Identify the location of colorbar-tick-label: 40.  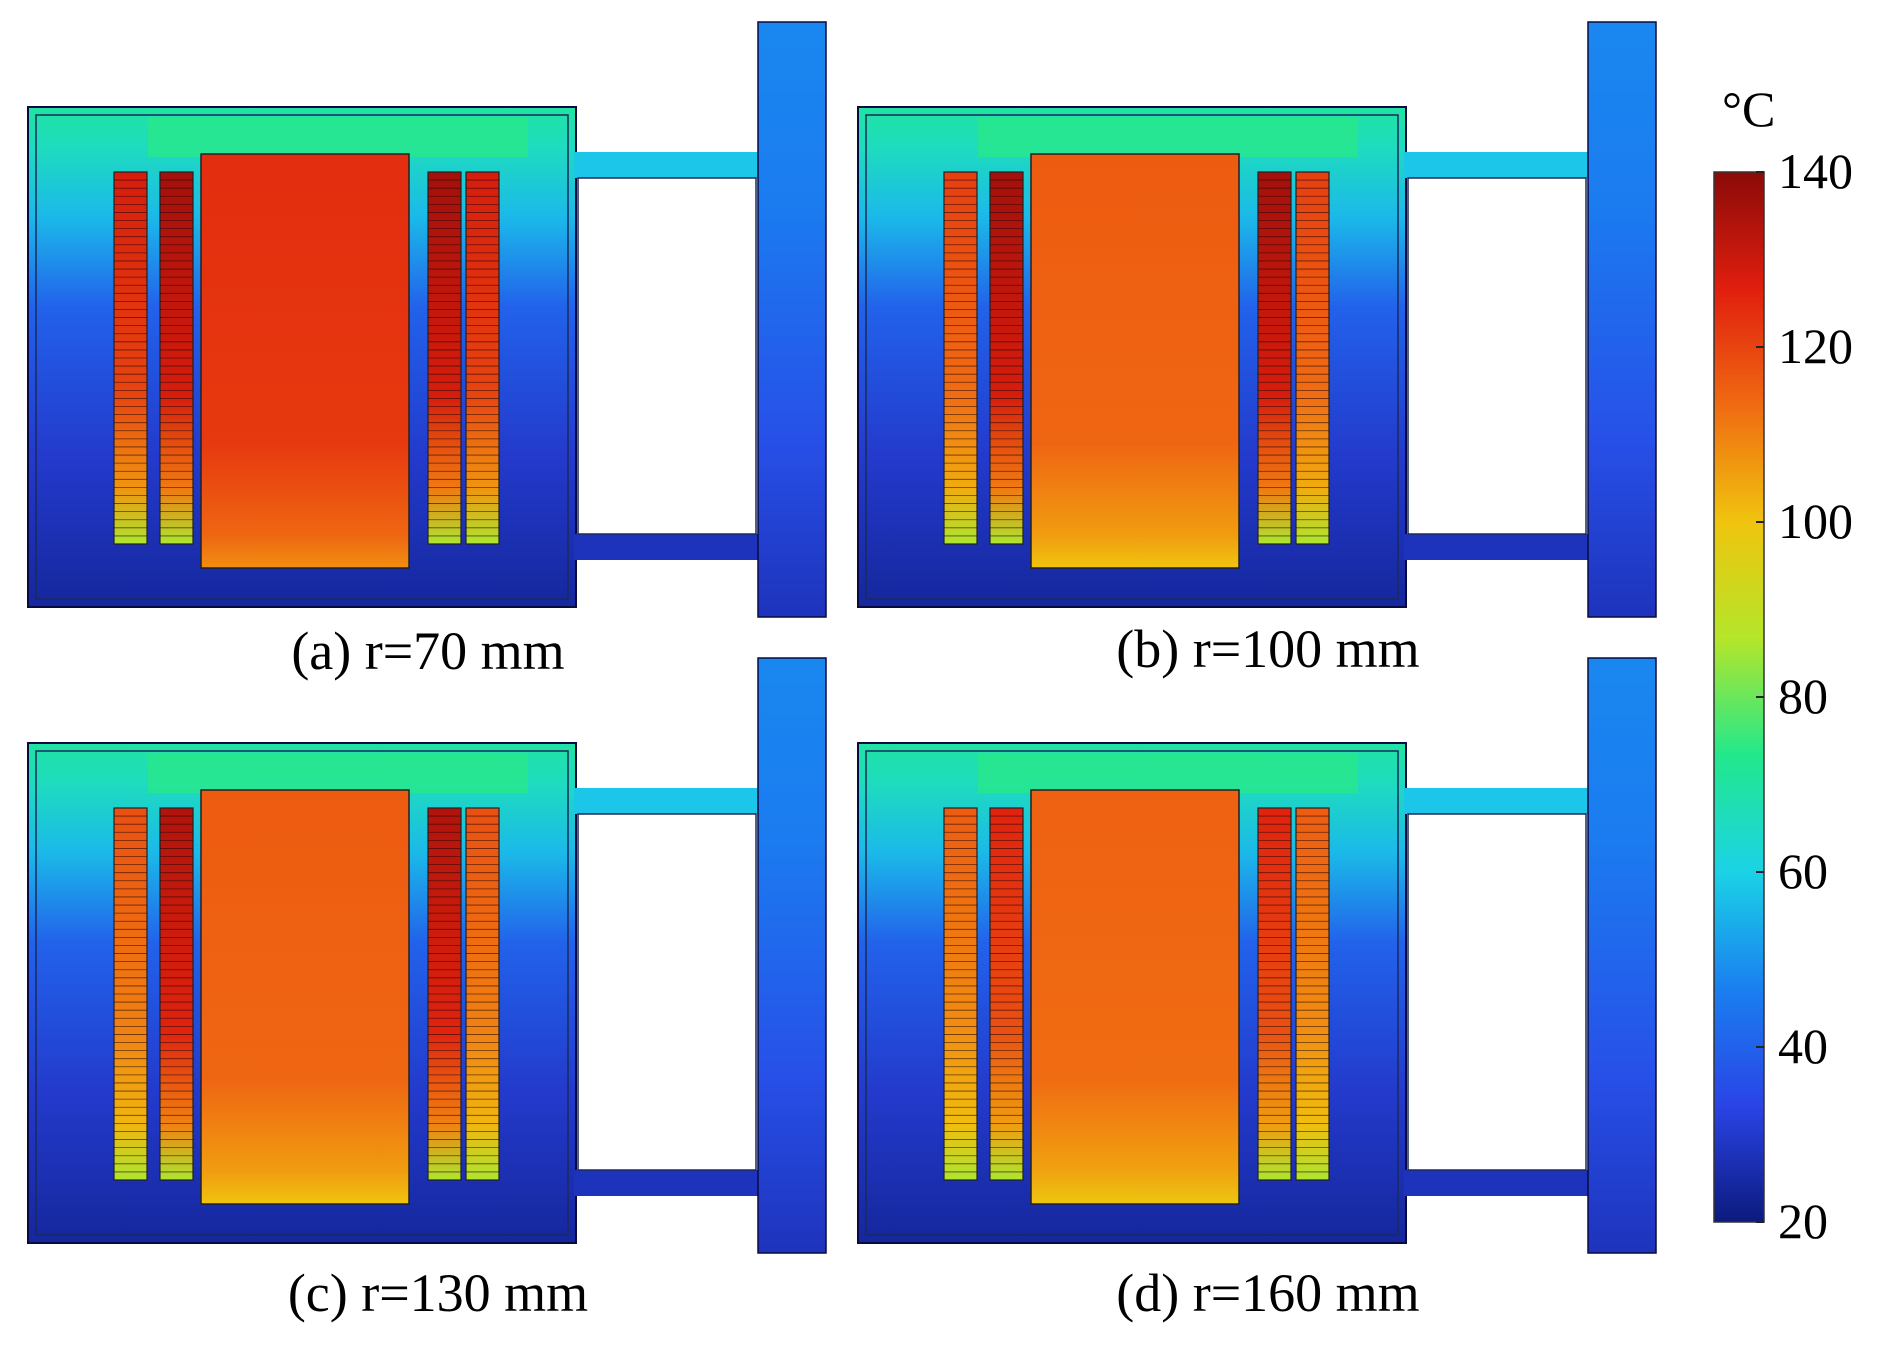
(1803, 1046).